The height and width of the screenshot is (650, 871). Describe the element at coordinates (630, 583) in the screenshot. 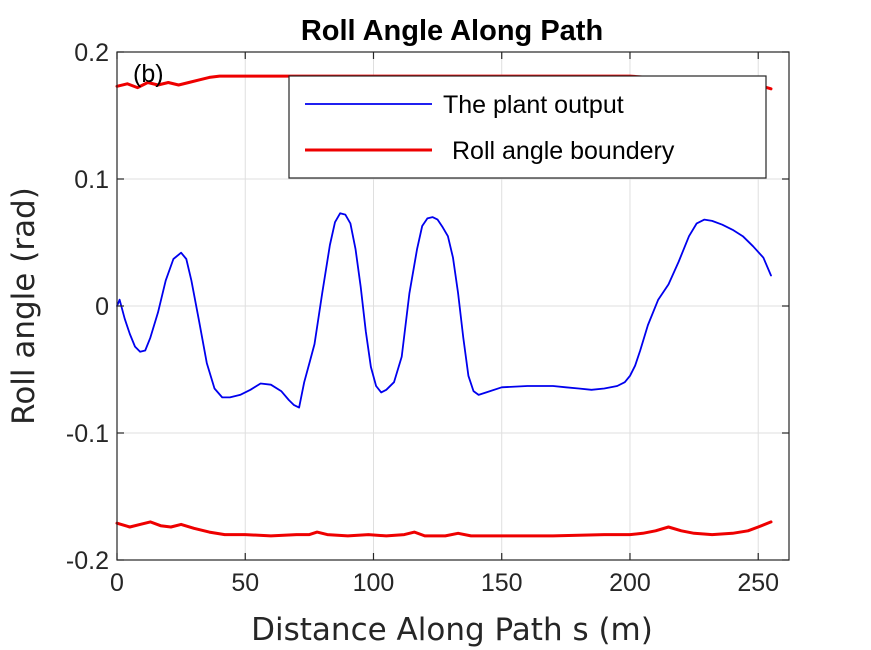

I see `x-tick-label: 200` at that location.